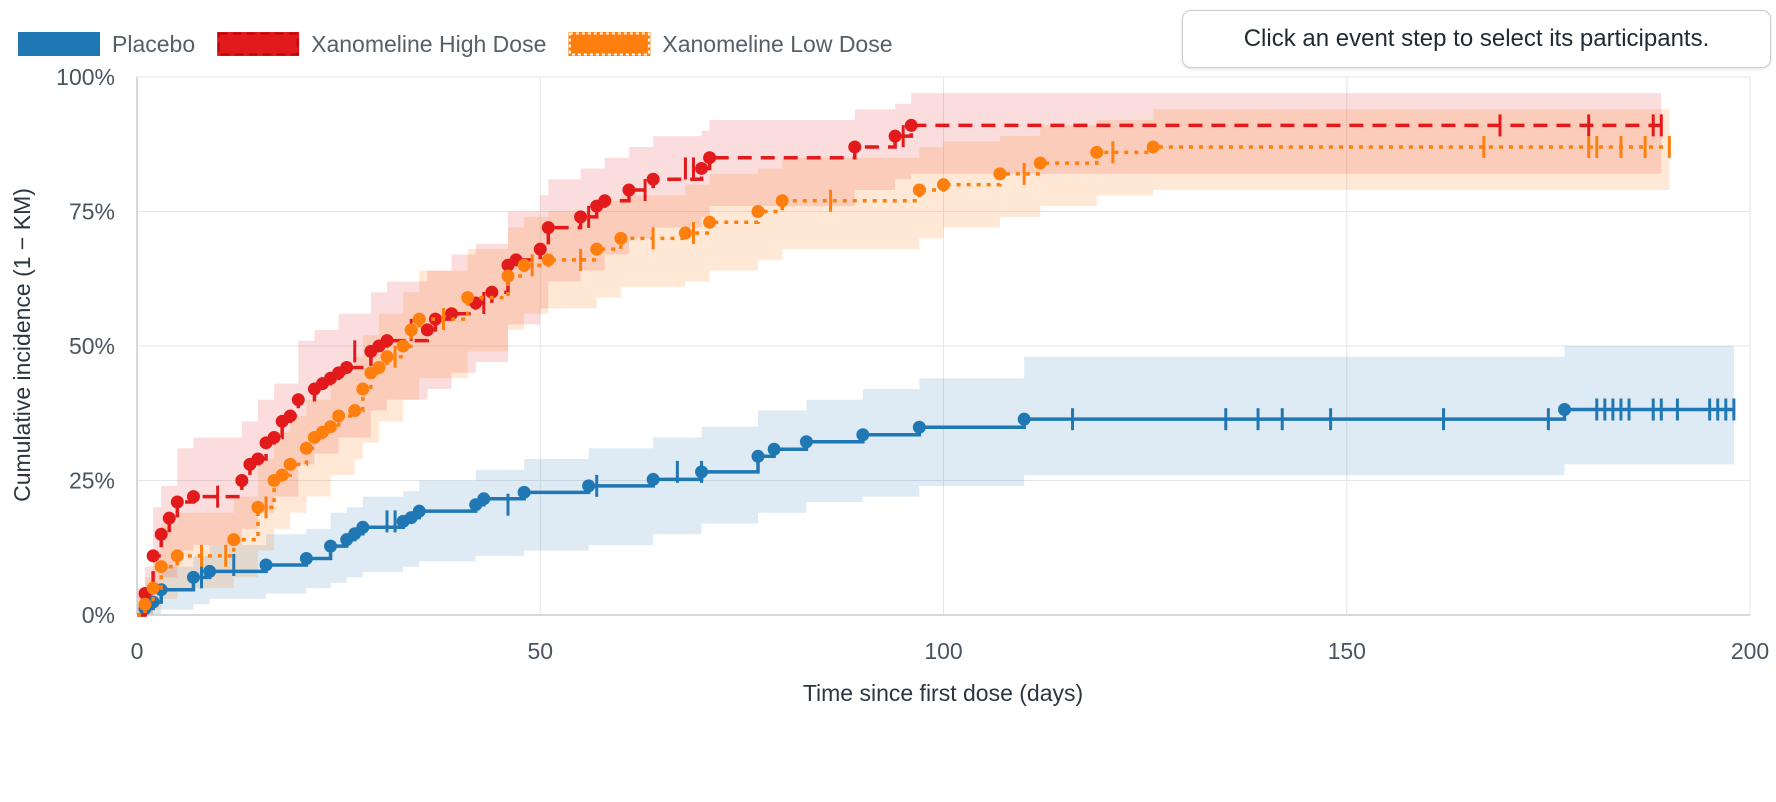 Image resolution: width=1776 pixels, height=802 pixels. Describe the element at coordinates (1750, 651) in the screenshot. I see `x-tick-label: 200` at that location.